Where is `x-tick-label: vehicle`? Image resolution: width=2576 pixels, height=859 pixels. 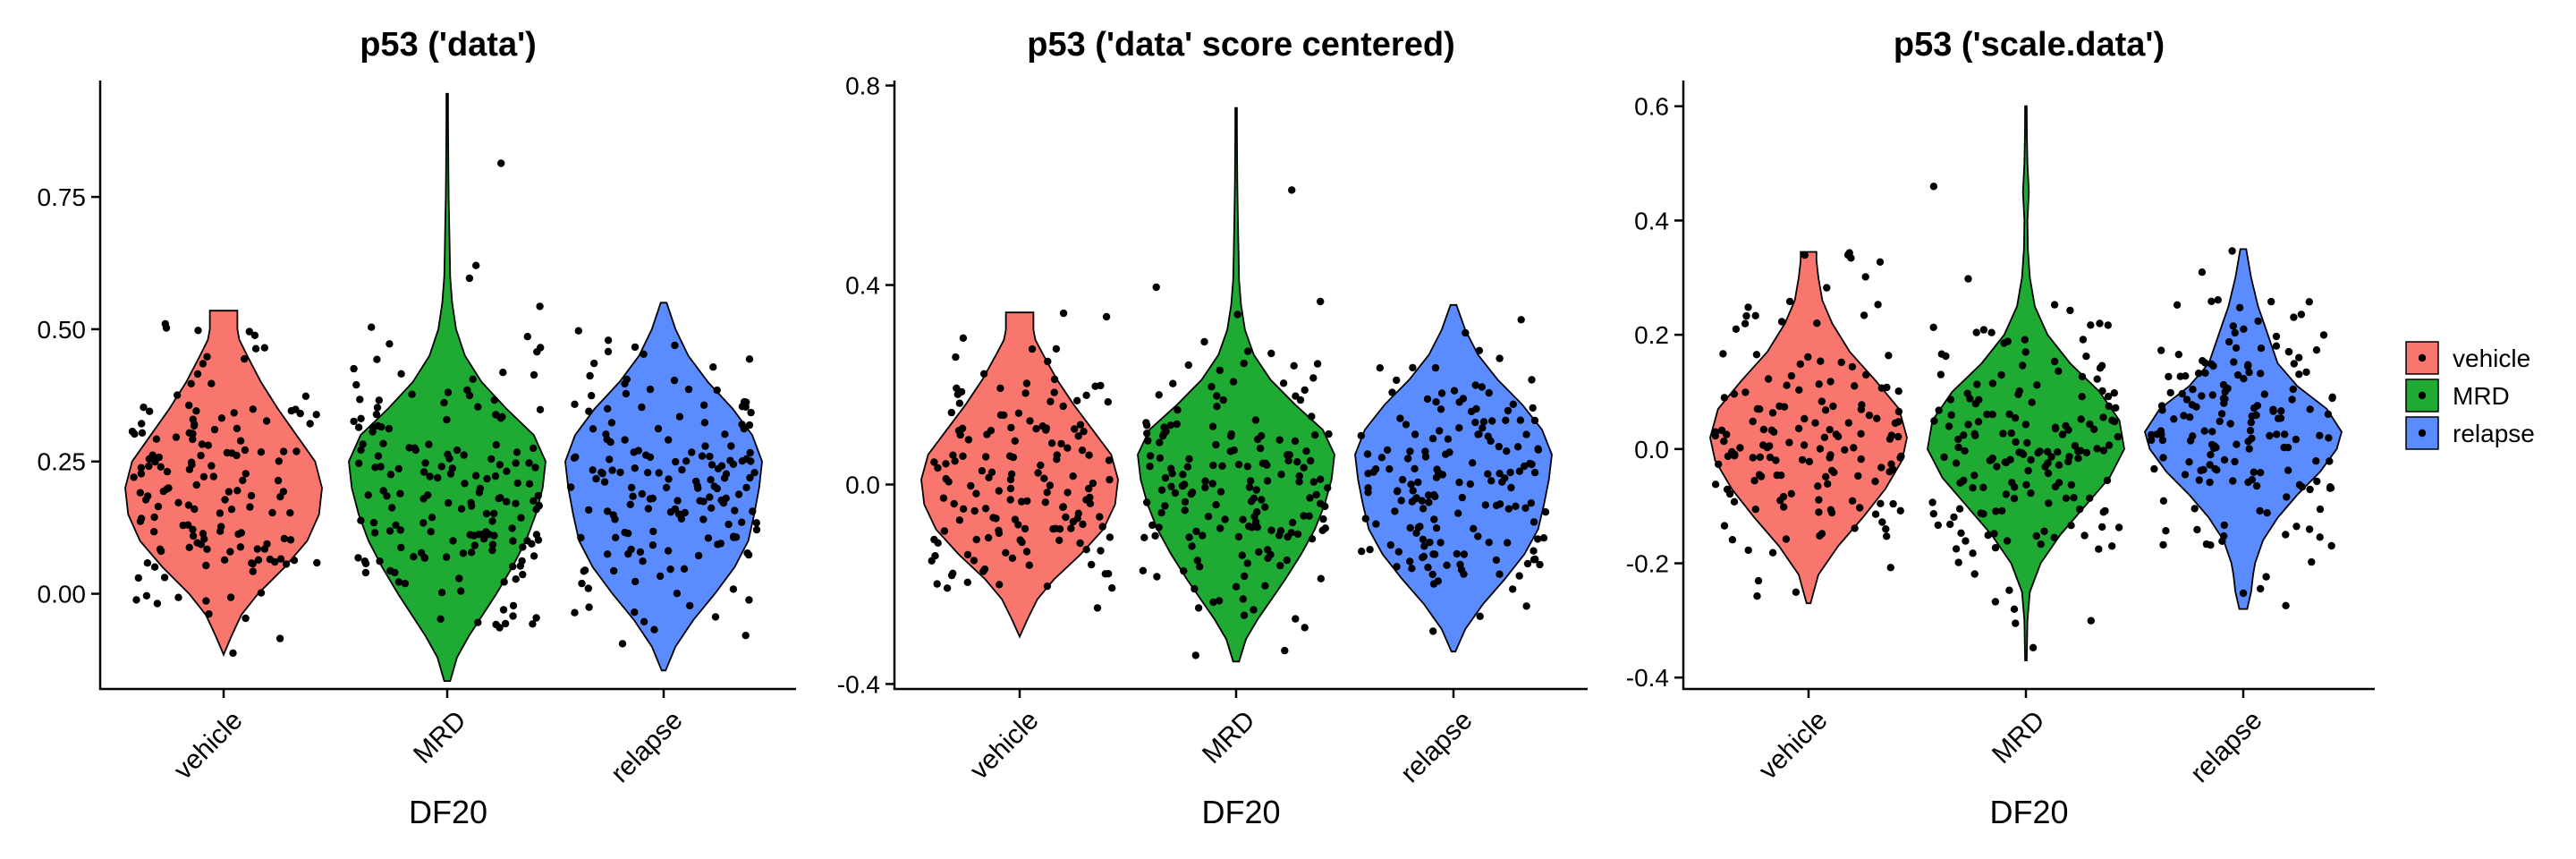 x-tick-label: vehicle is located at coordinates (1793, 745).